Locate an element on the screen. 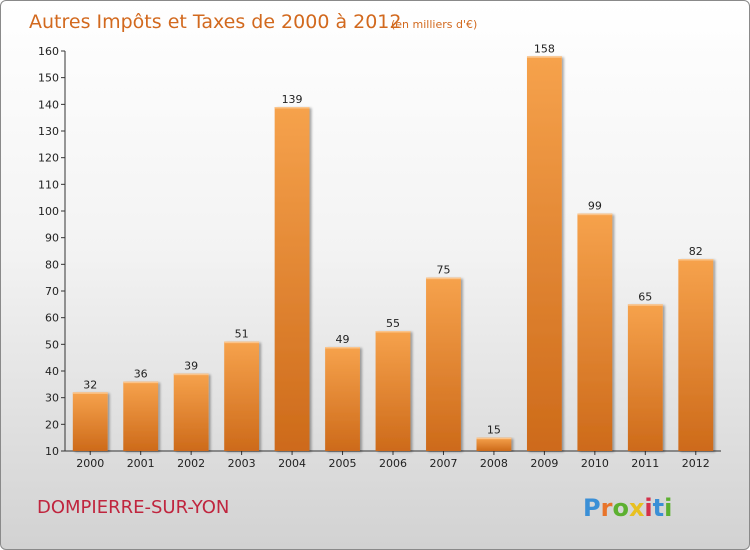  y-tick-label: 70 is located at coordinates (52, 291).